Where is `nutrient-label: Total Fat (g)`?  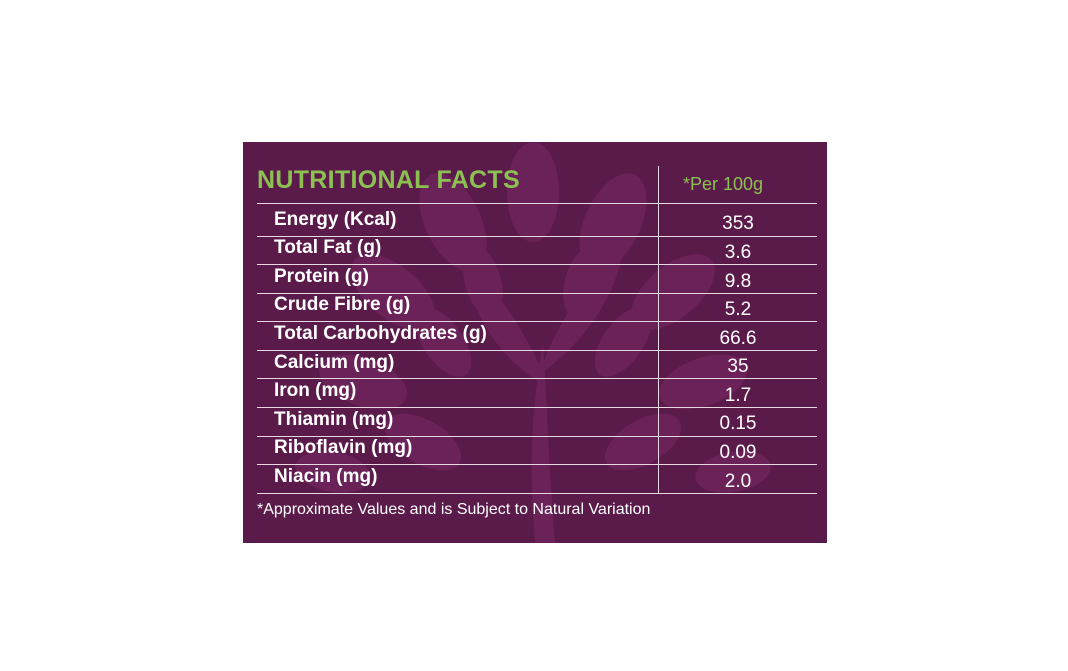 nutrient-label: Total Fat (g) is located at coordinates (328, 247).